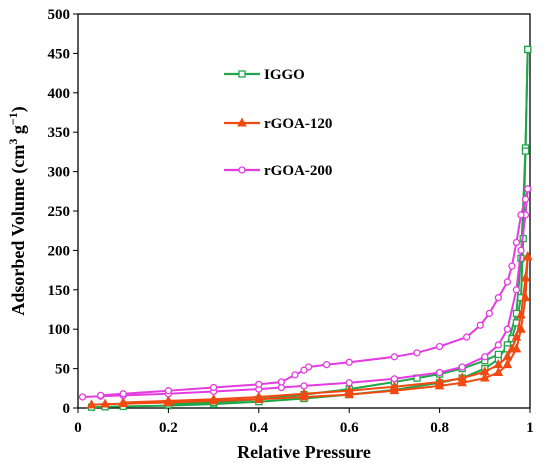 The height and width of the screenshot is (469, 550). Describe the element at coordinates (59, 212) in the screenshot. I see `y-tick-label: 250` at that location.